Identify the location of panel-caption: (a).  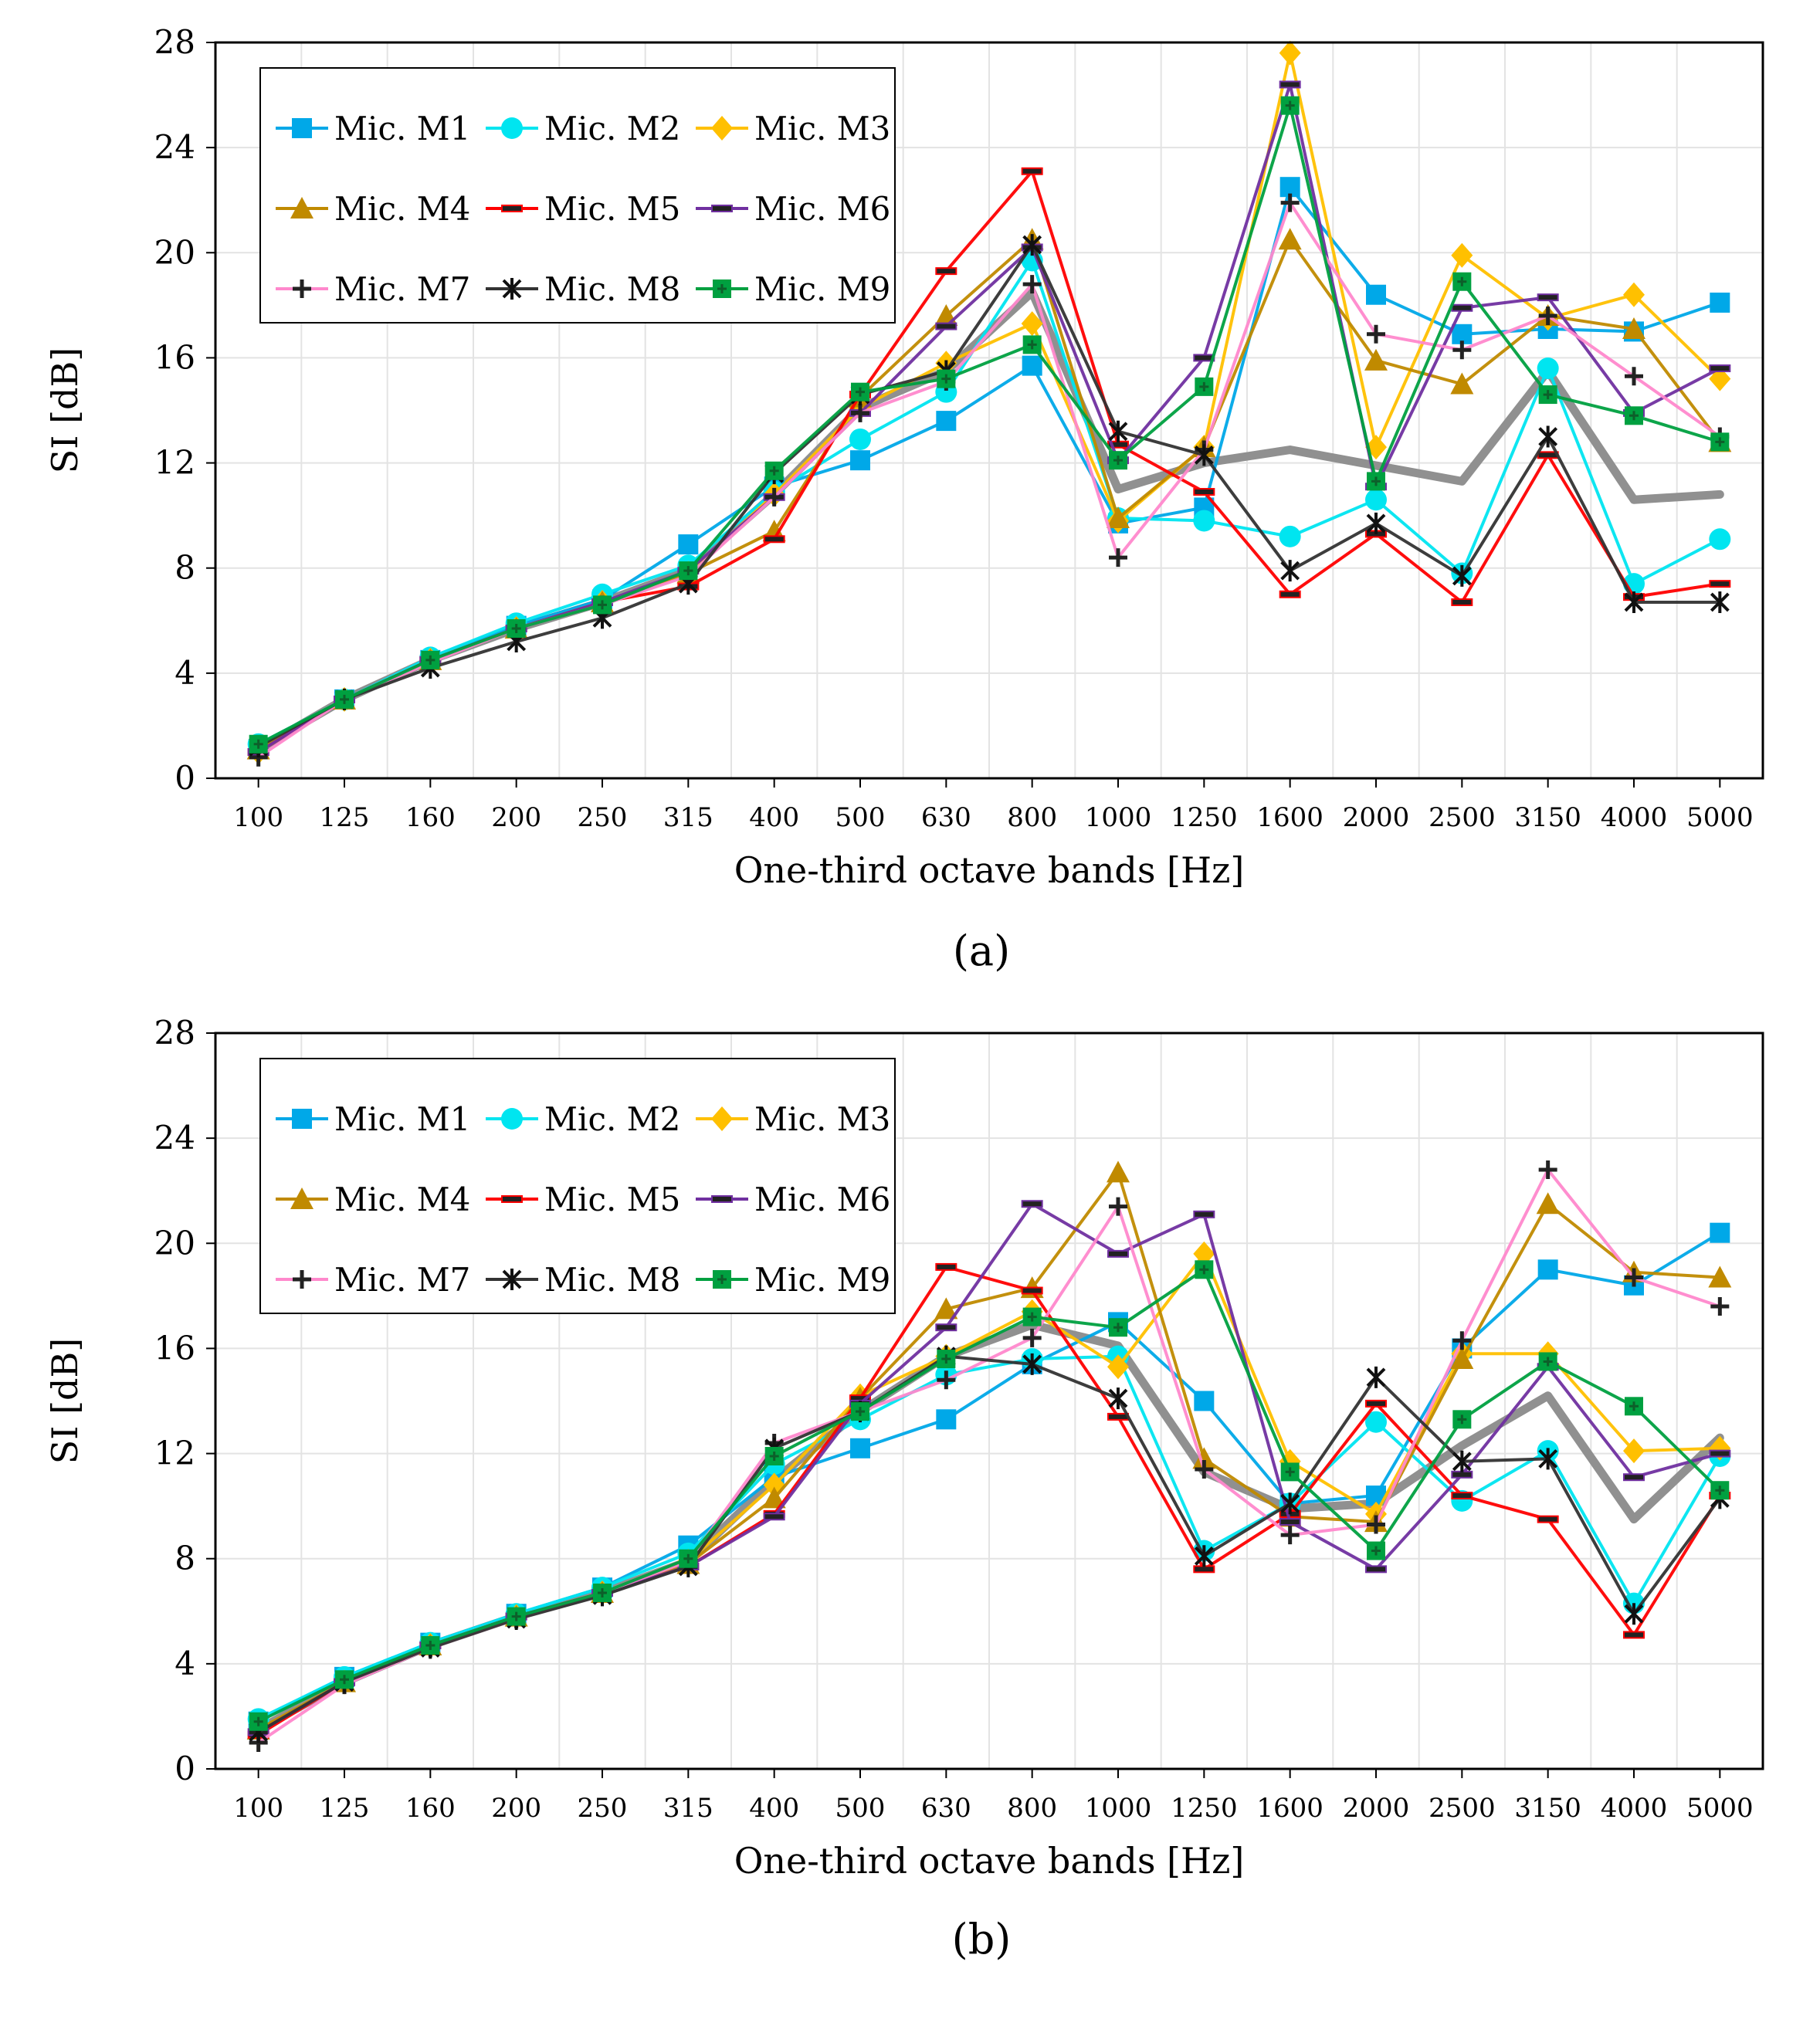
(981, 951).